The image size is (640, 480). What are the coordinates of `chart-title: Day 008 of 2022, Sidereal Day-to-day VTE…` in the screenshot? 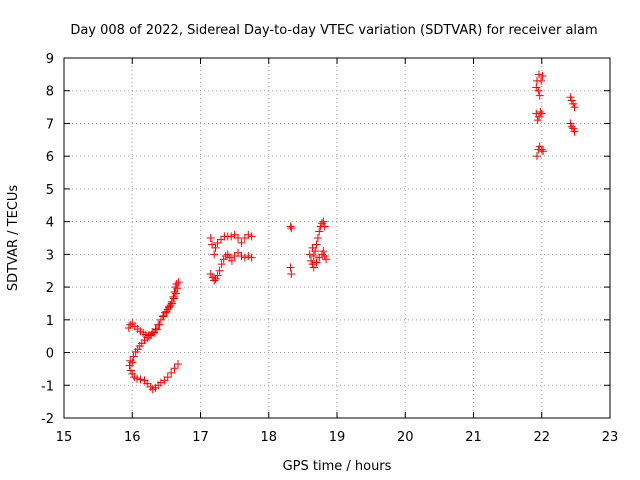 It's located at (333, 30).